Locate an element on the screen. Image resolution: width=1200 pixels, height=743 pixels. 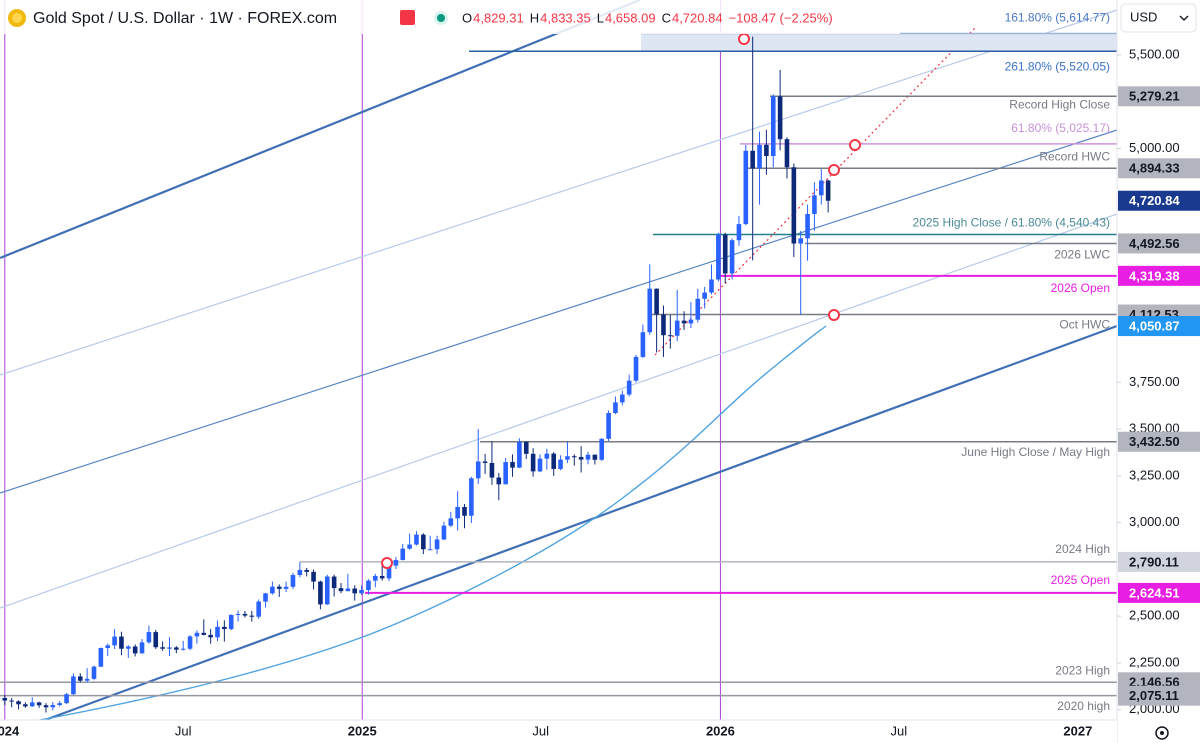
level-label: 2025 High Close / 61.80% (4,540.43) is located at coordinates (1011, 223).